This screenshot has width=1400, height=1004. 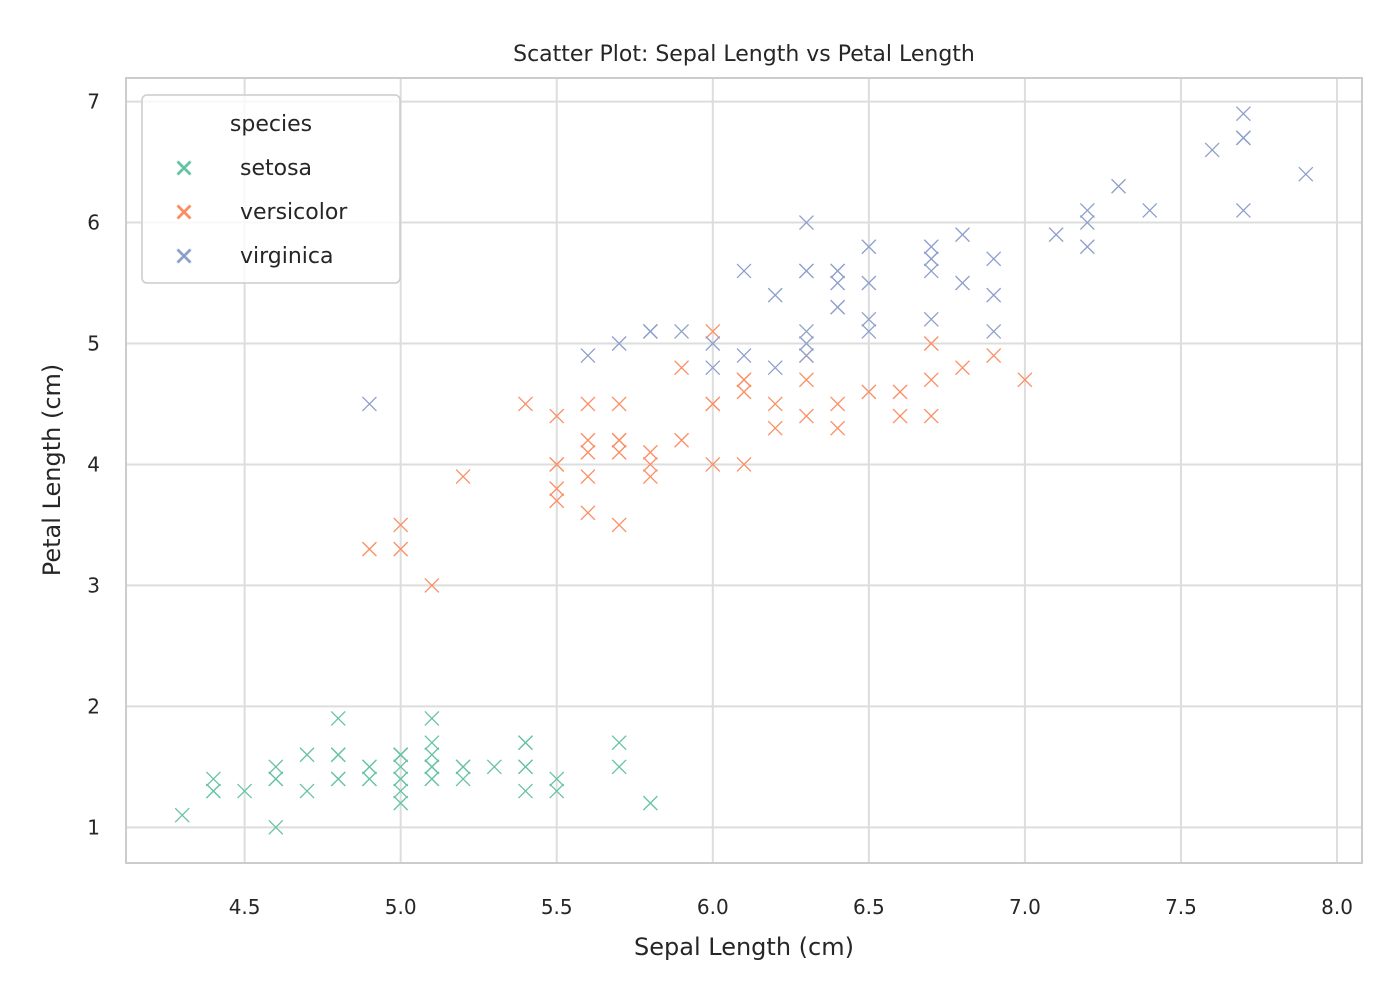 I want to click on x-axis-label: Sepal Length (cm), so click(x=744, y=947).